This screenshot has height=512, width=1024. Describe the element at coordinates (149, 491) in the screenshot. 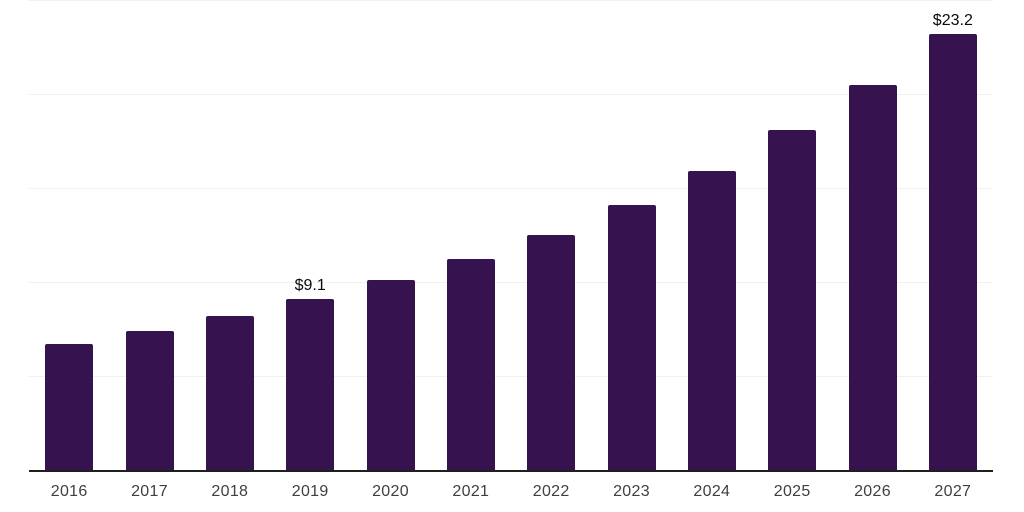

I see `x-tick-label-2017: 2017` at that location.